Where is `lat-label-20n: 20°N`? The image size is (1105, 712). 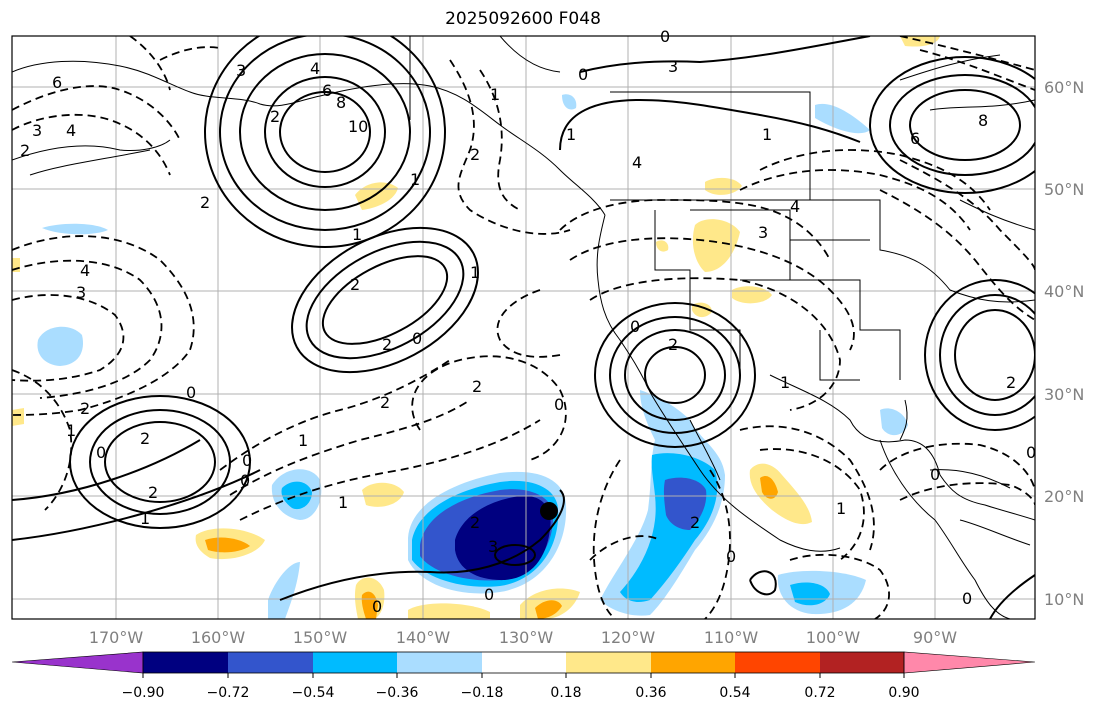
lat-label-20n: 20°N is located at coordinates (1064, 496).